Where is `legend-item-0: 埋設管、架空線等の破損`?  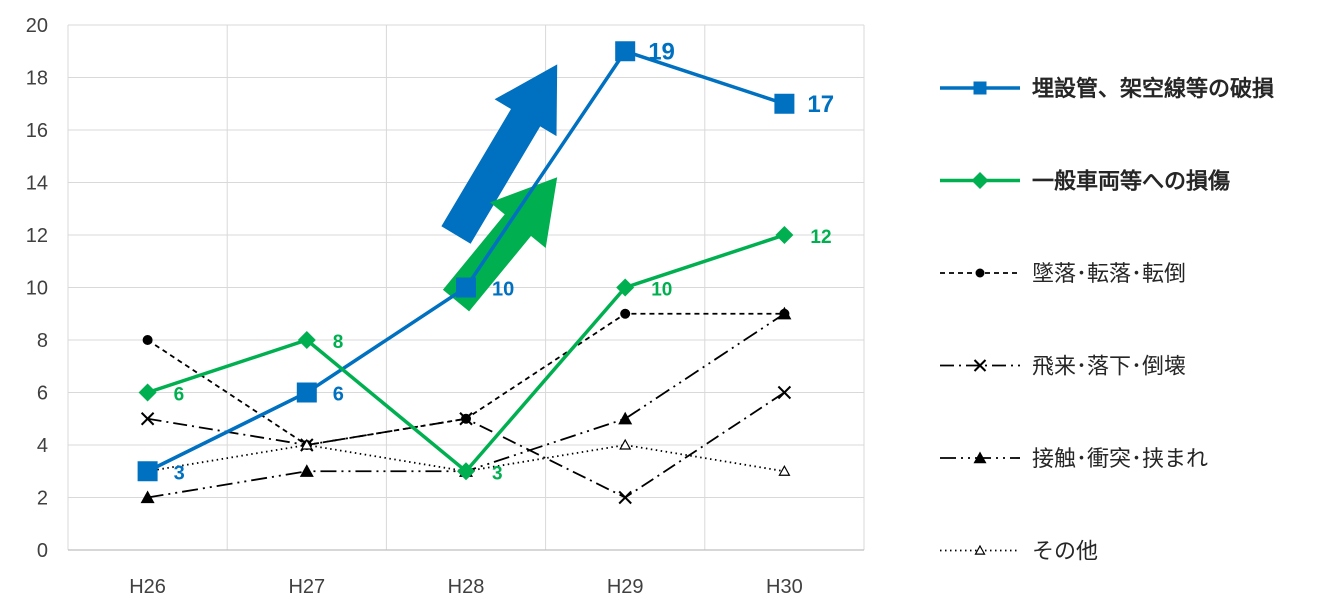
legend-item-0: 埋設管、架空線等の破損 is located at coordinates (1107, 89).